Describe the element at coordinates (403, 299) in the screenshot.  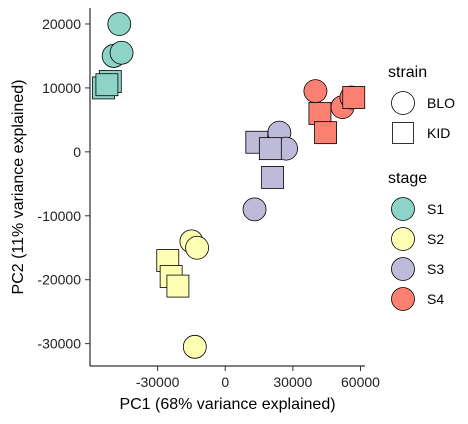
I see `legend-key-s4` at that location.